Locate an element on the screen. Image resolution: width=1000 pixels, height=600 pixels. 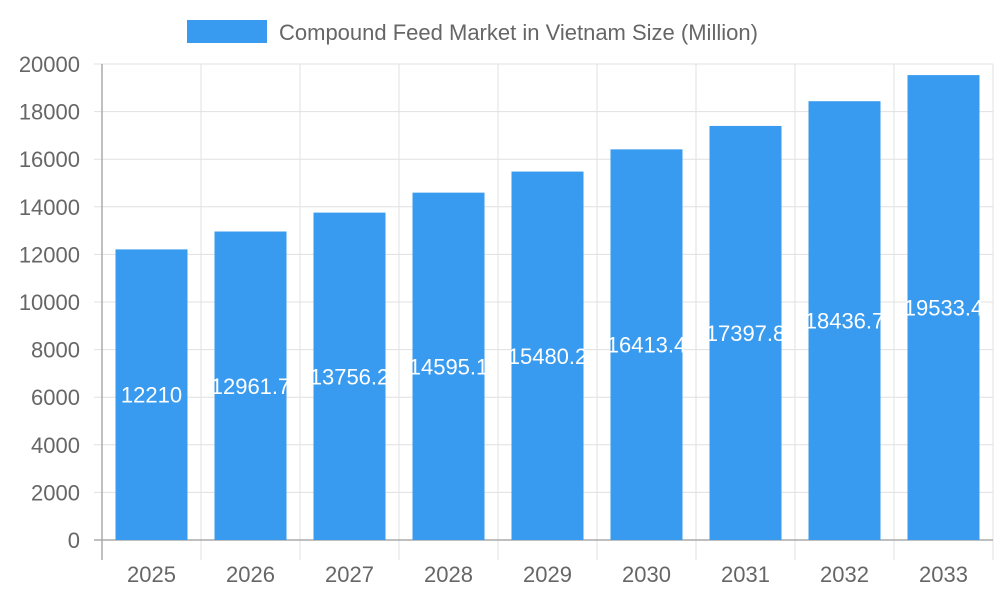
data-label: 13756.2 is located at coordinates (350, 376).